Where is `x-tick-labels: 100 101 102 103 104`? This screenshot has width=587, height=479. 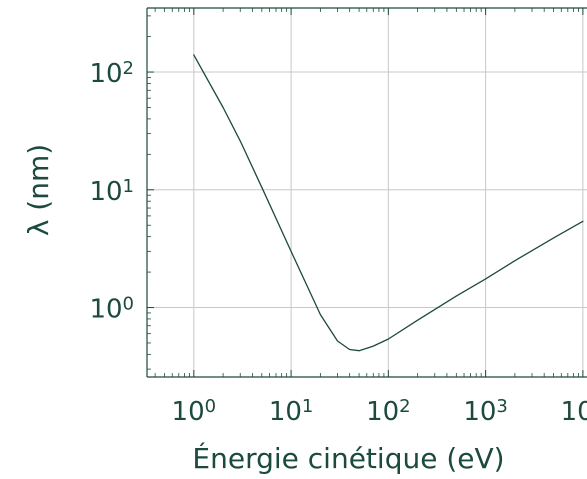
x-tick-labels: 100 101 102 103 104 is located at coordinates (379, 411).